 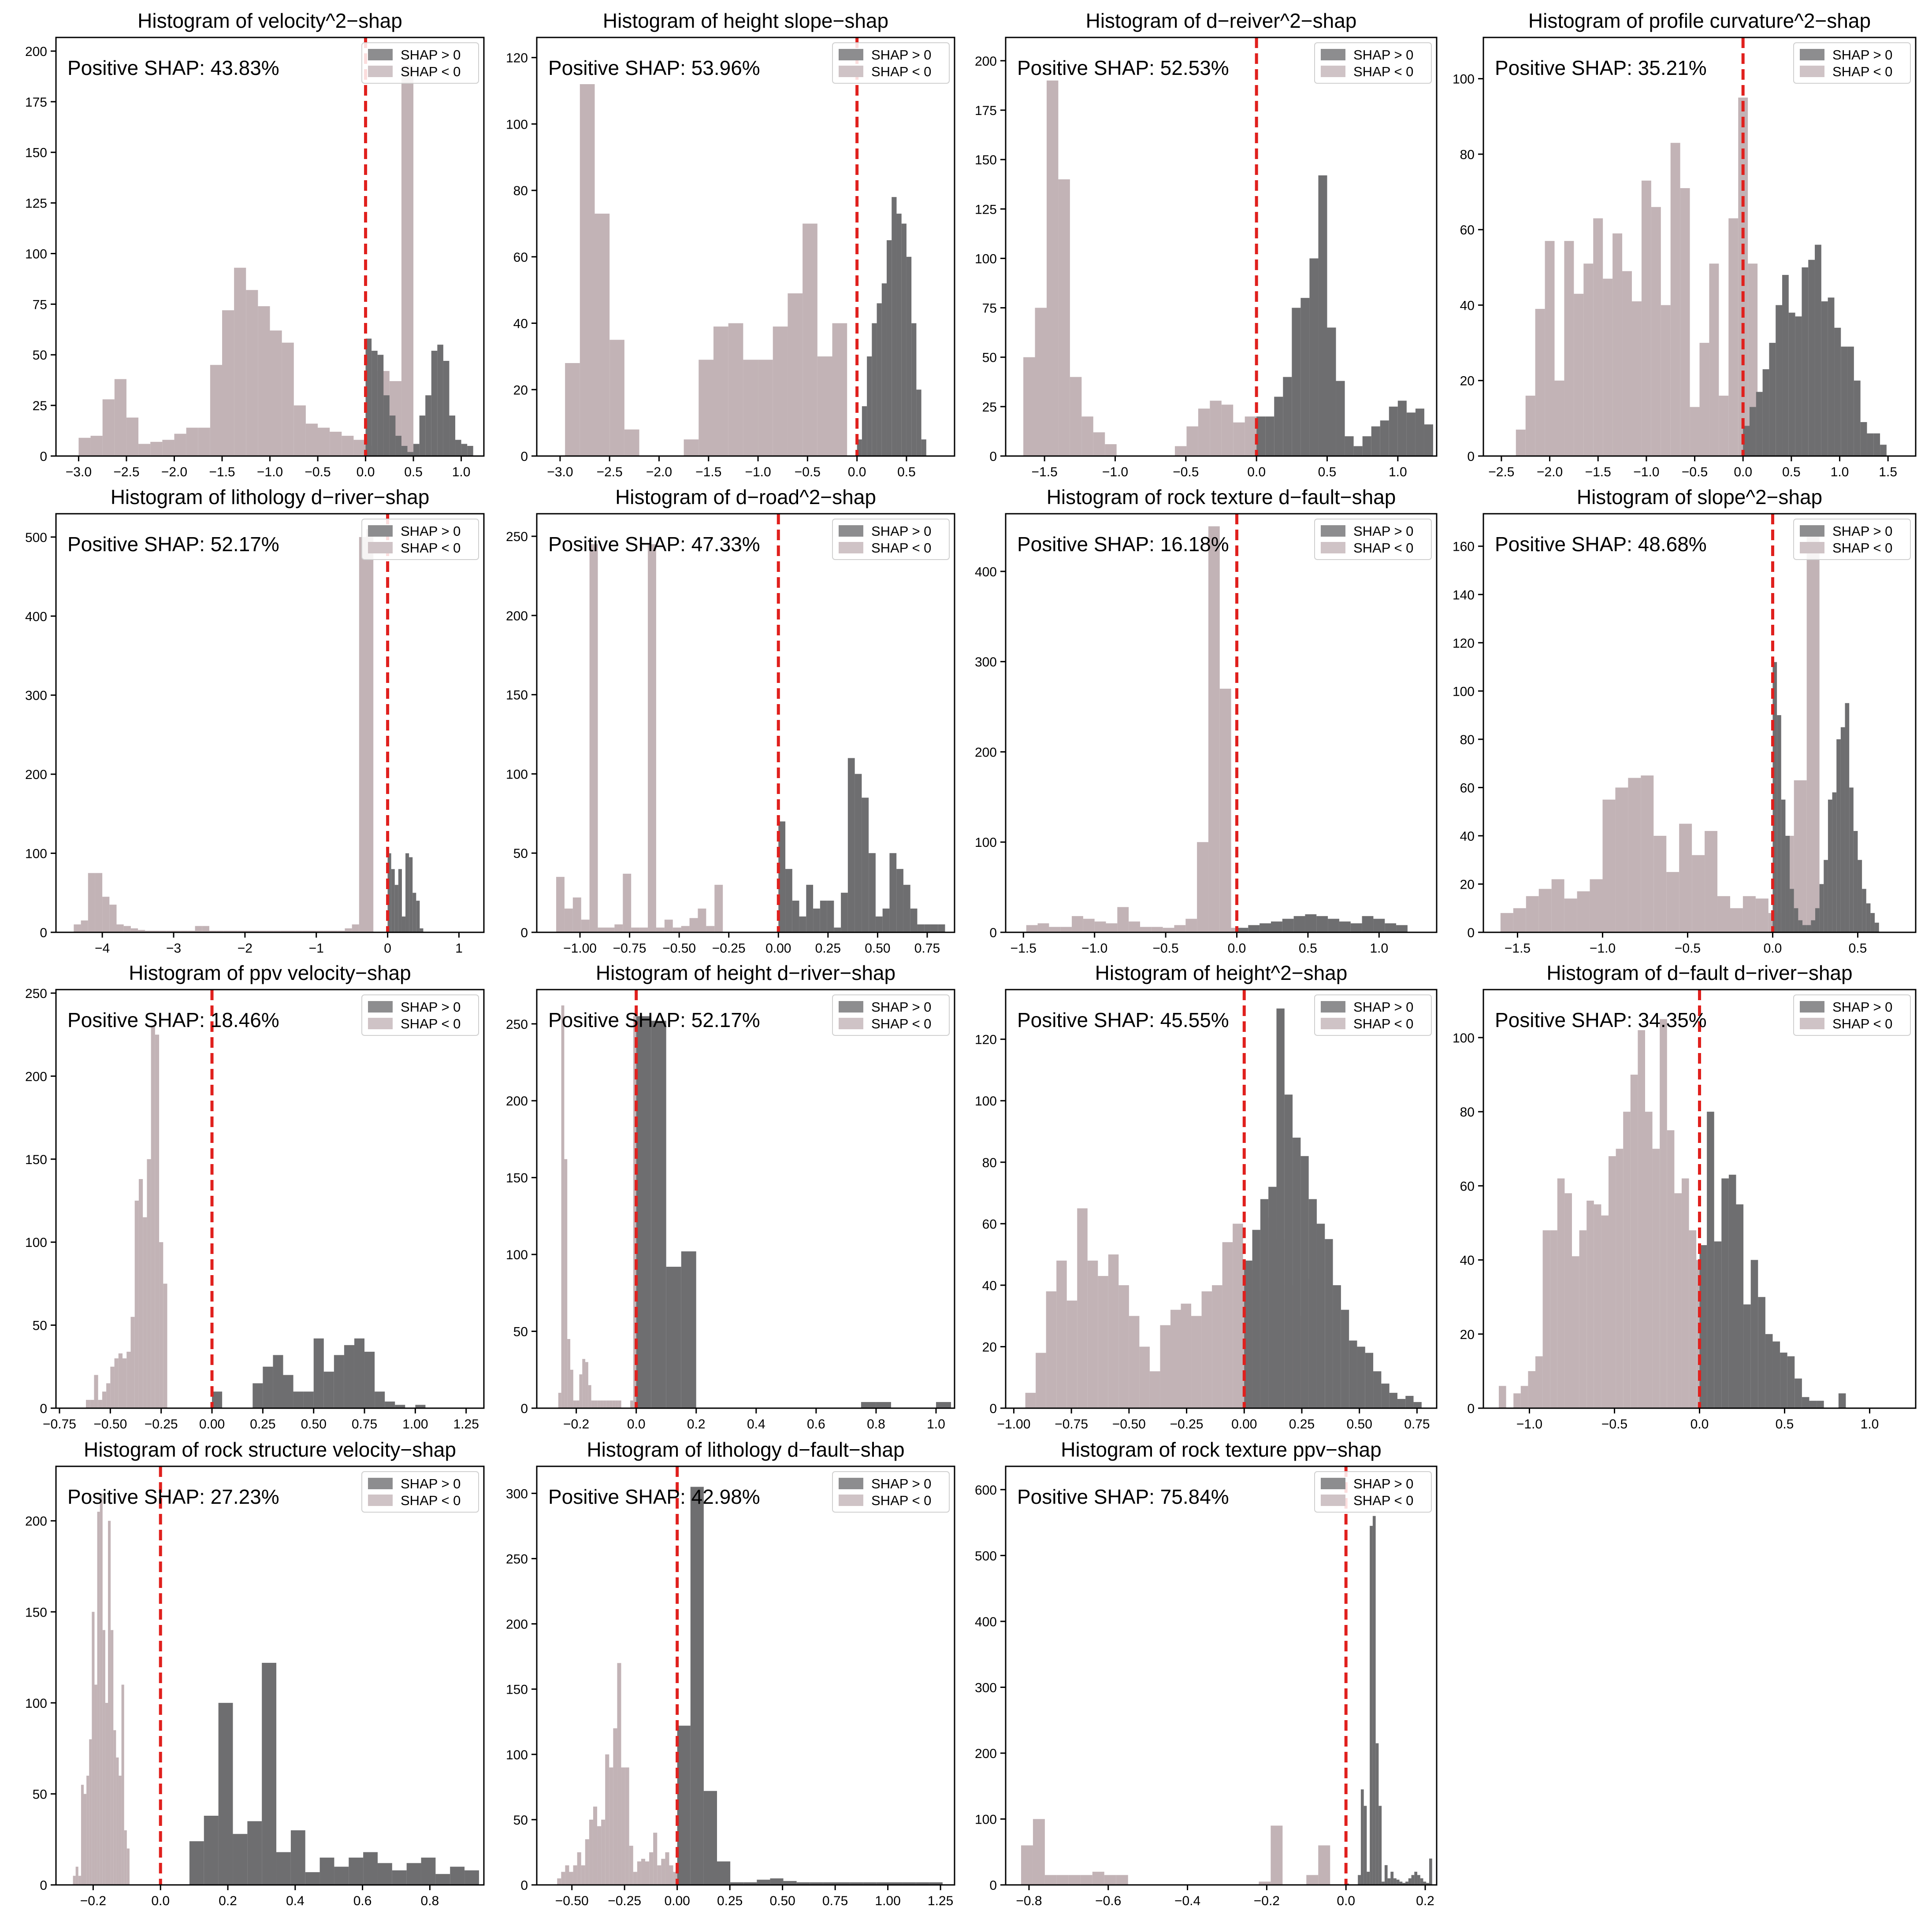 I want to click on y-tick-label: 50, so click(x=40, y=1794).